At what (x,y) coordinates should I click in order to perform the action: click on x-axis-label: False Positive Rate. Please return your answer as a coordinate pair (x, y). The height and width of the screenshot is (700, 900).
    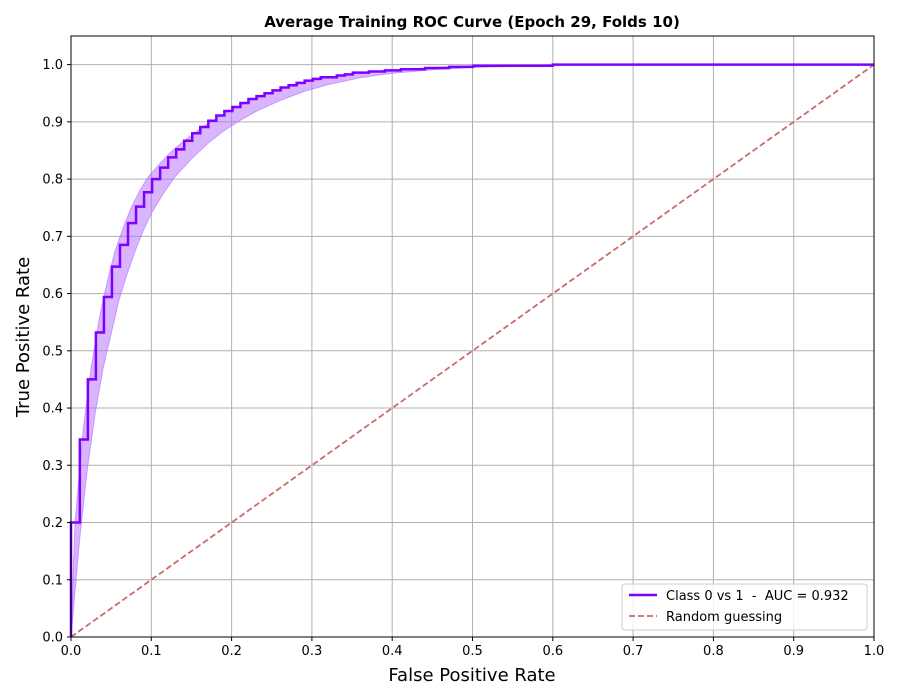
    Looking at the image, I should click on (471, 675).